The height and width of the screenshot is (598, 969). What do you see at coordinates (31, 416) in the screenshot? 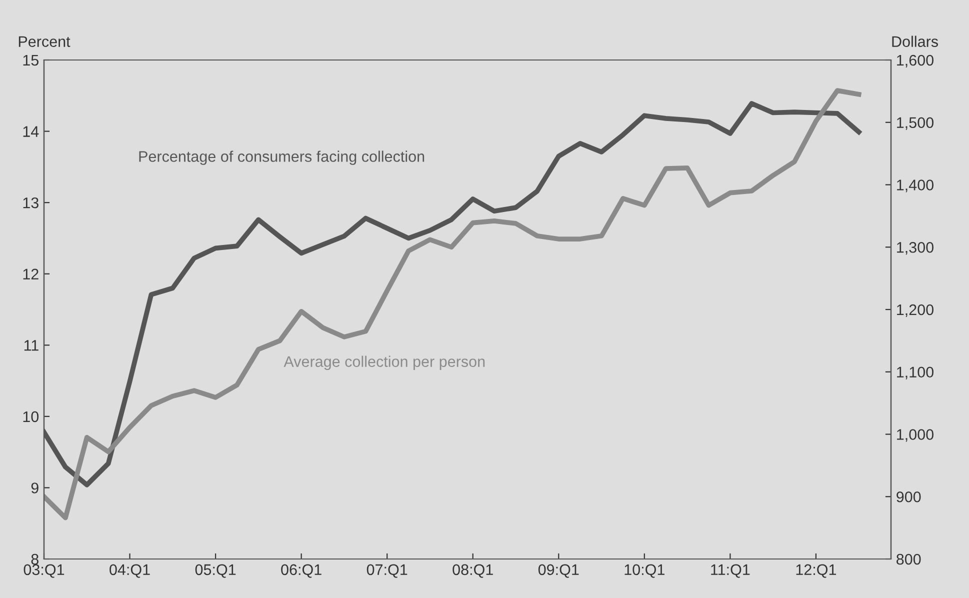
I see `y-tick-label: 10` at bounding box center [31, 416].